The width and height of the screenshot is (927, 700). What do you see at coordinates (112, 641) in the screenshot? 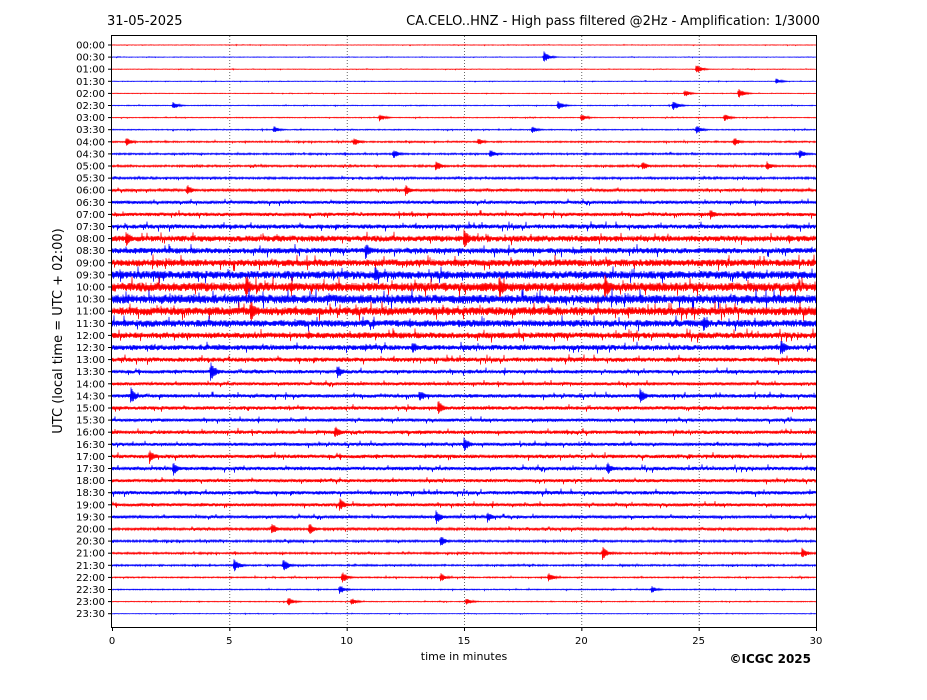
I see `x-tick-label: 0` at bounding box center [112, 641].